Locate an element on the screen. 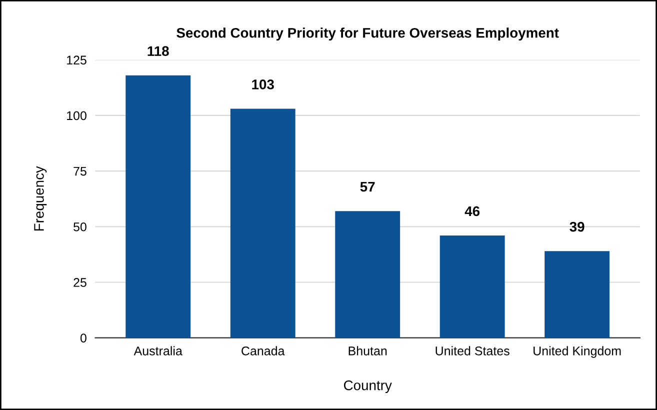  y-tick-label: 0 is located at coordinates (83, 338).